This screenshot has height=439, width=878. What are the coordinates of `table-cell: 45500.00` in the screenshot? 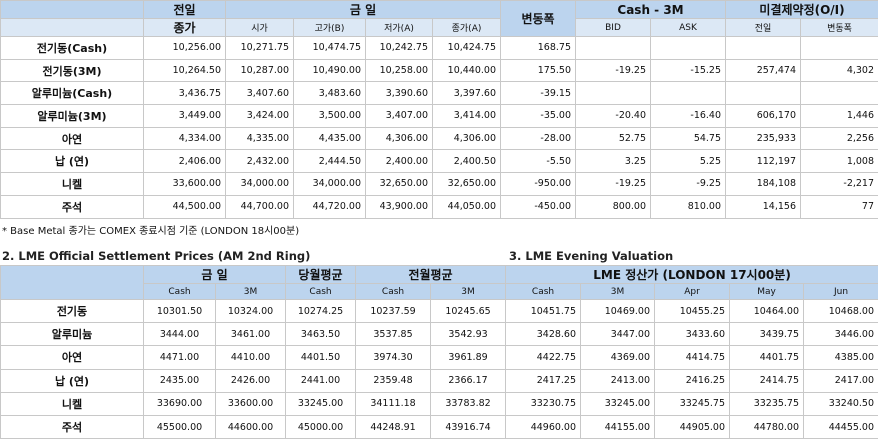 It's located at (180, 426).